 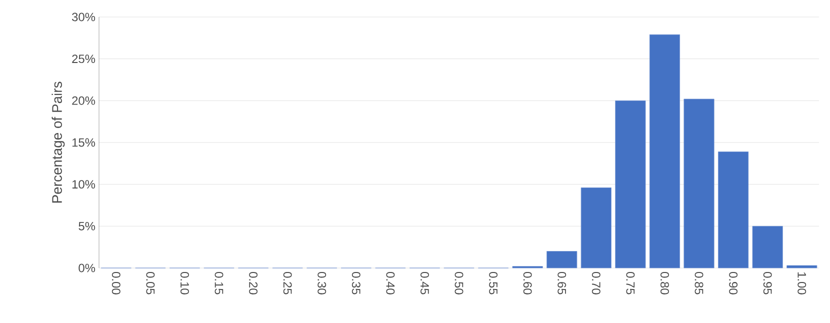 What do you see at coordinates (219, 283) in the screenshot?
I see `x-tick-label: 0.15` at bounding box center [219, 283].